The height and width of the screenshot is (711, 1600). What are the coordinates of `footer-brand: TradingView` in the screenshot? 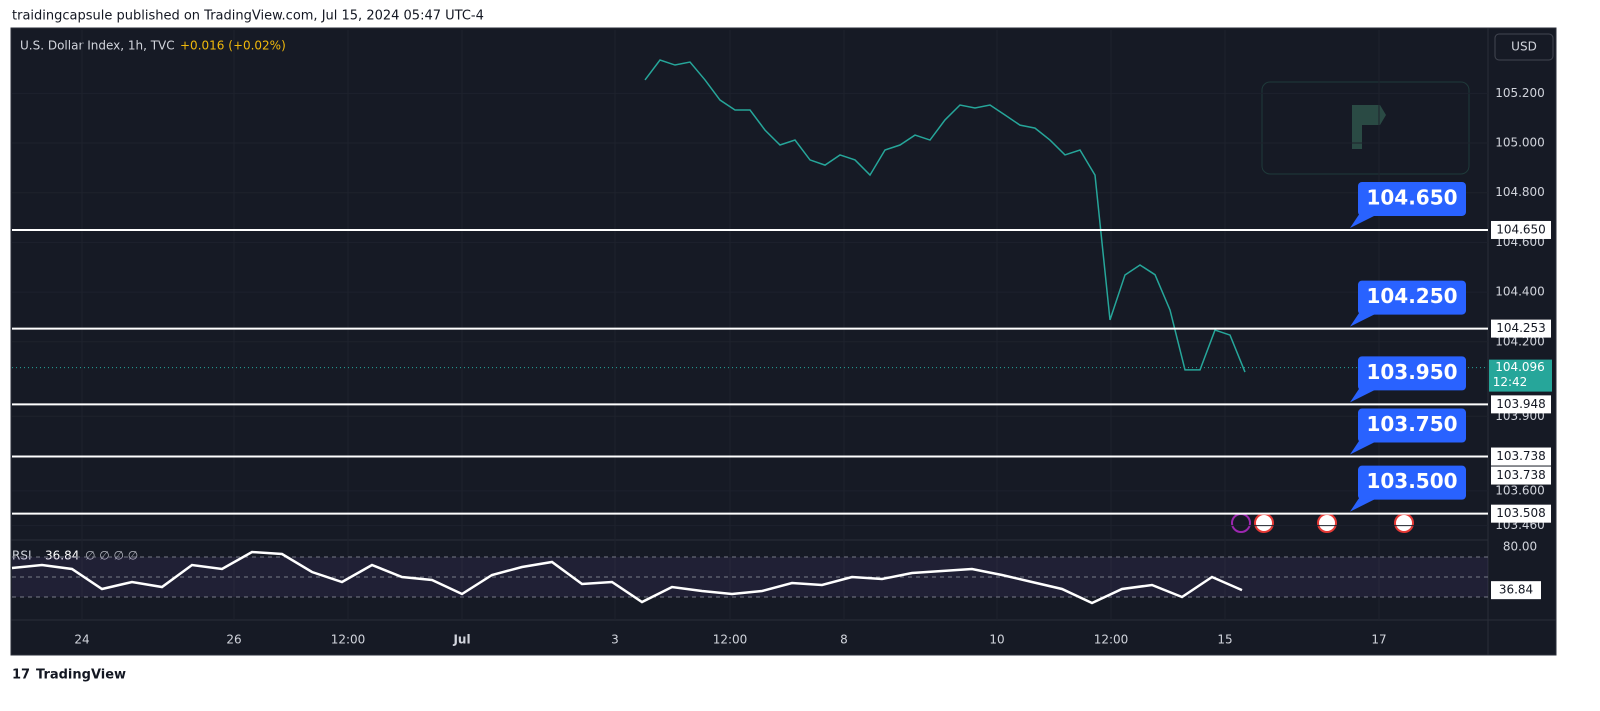 It's located at (81, 675).